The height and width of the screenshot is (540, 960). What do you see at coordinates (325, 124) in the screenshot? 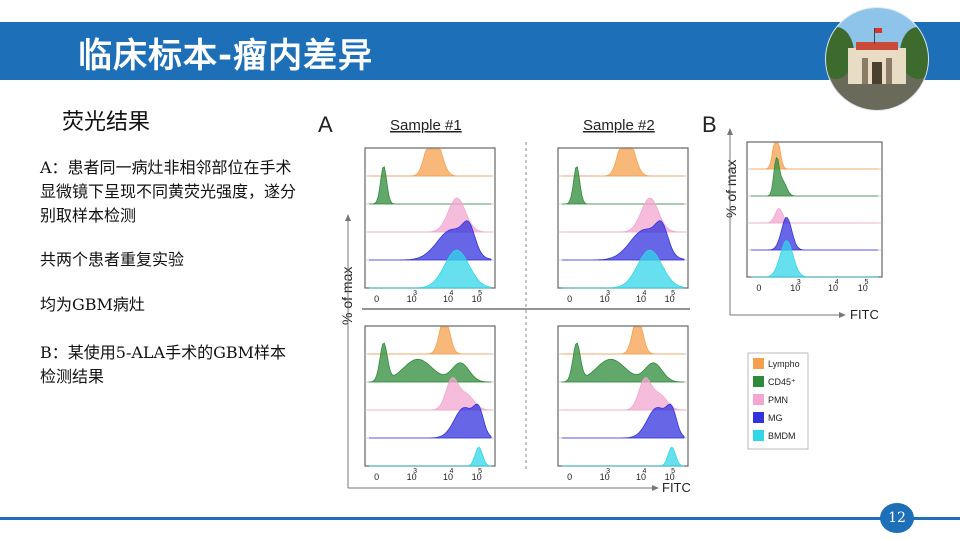
I see `panel-a-label: A` at bounding box center [325, 124].